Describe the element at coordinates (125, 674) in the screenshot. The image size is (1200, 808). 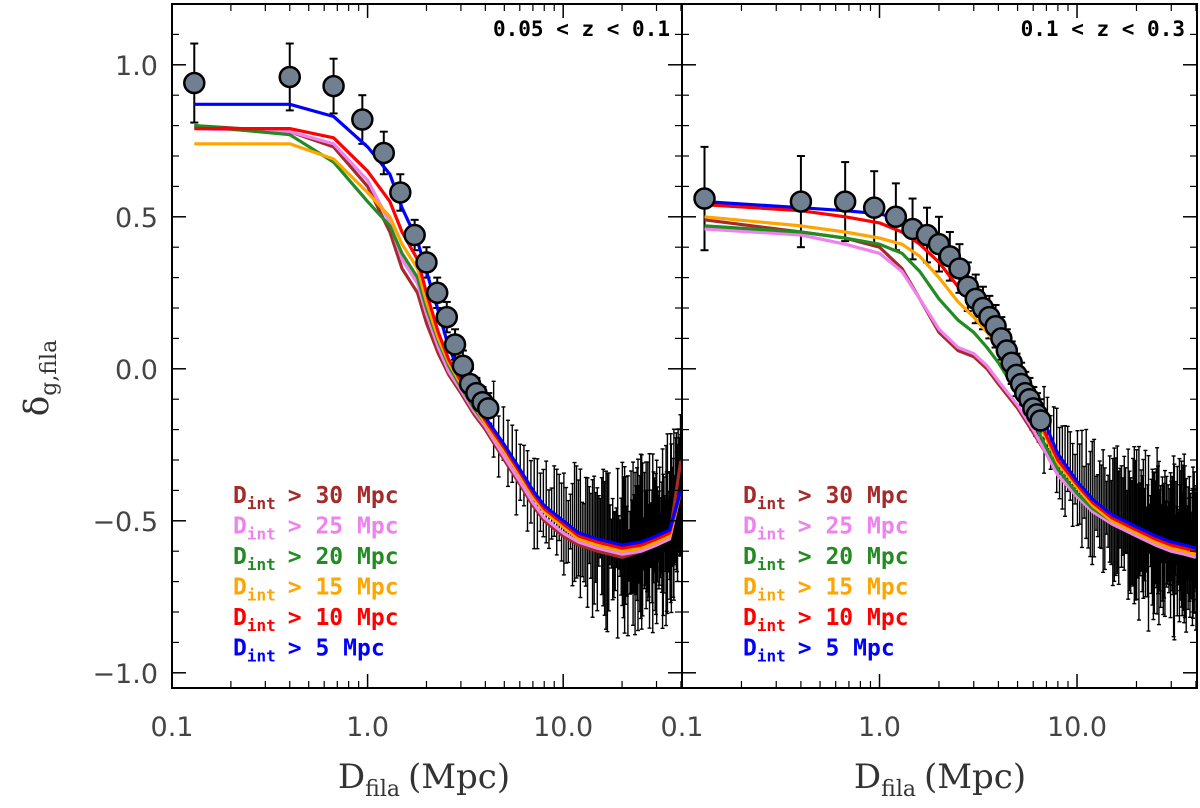
I see `y-tick-label: −1.0` at that location.